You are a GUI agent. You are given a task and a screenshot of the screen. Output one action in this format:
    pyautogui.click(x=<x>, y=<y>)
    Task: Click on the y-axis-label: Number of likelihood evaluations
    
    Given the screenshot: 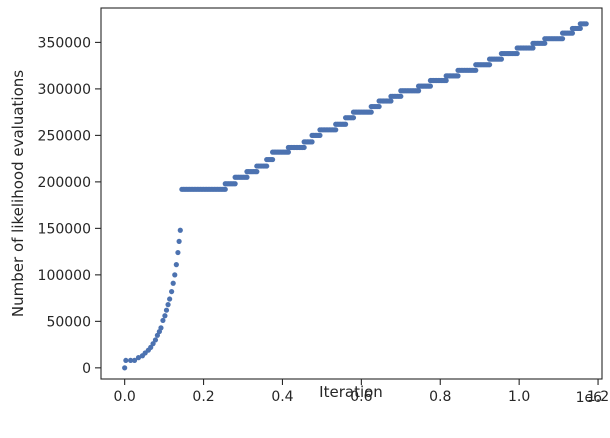 What is the action you would take?
    pyautogui.click(x=18, y=193)
    